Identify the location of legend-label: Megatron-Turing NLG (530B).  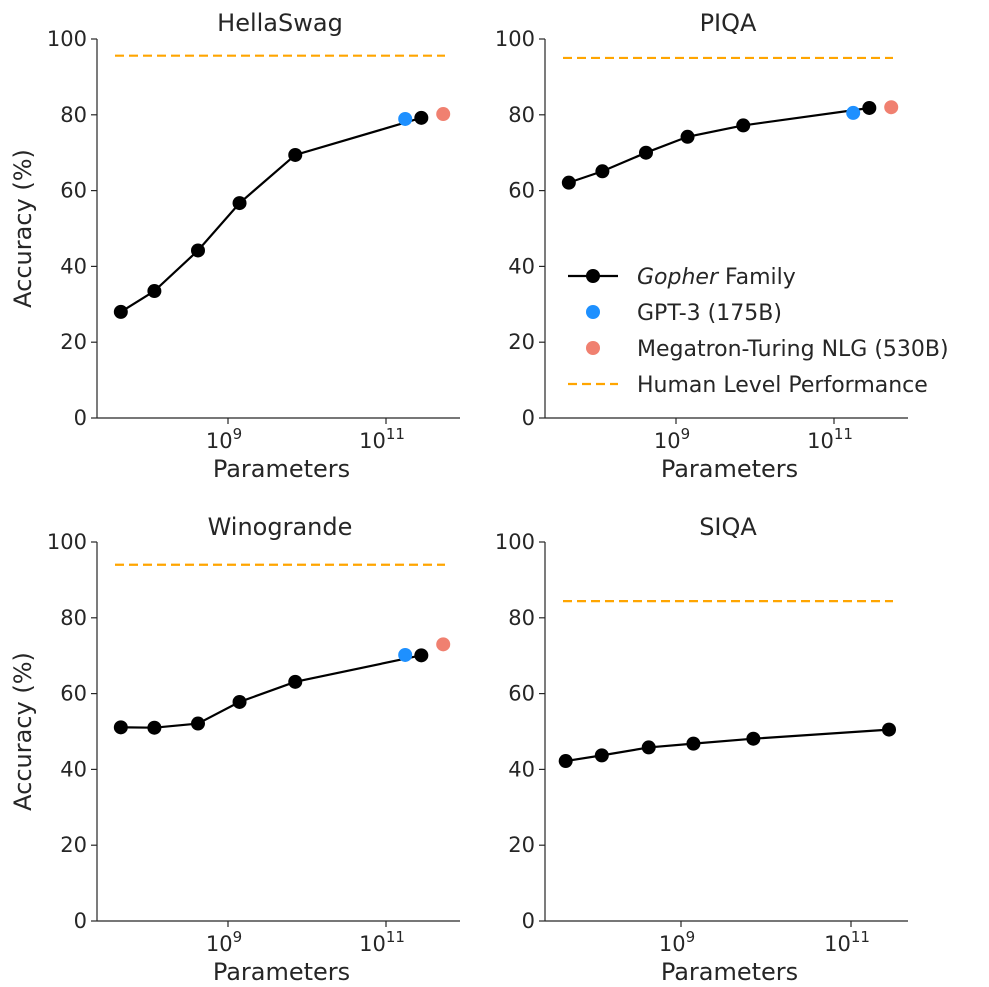
(793, 349).